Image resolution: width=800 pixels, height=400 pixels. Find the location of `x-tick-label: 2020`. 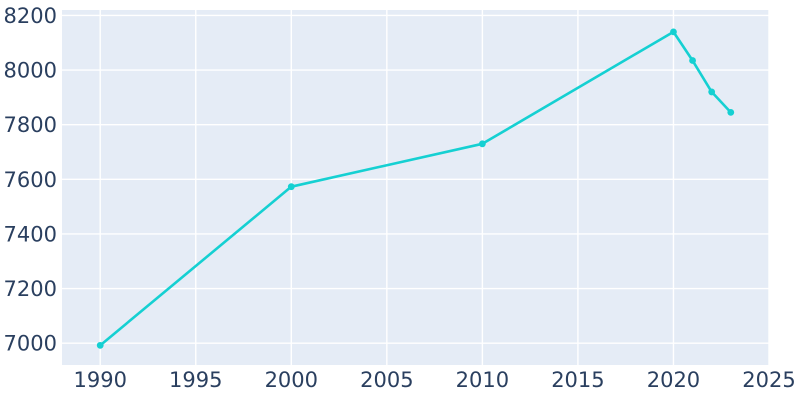

x-tick-label: 2020 is located at coordinates (673, 380).